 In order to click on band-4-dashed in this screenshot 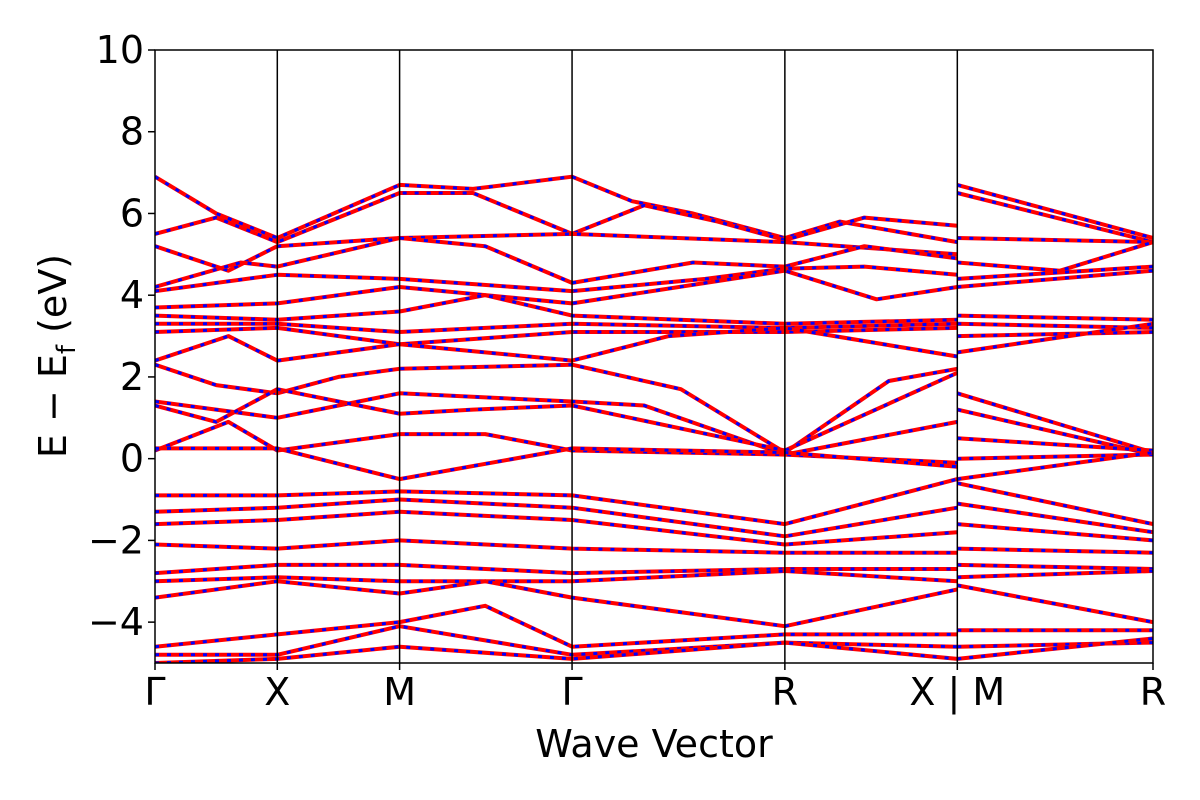, I will do `click(654, 279)`.